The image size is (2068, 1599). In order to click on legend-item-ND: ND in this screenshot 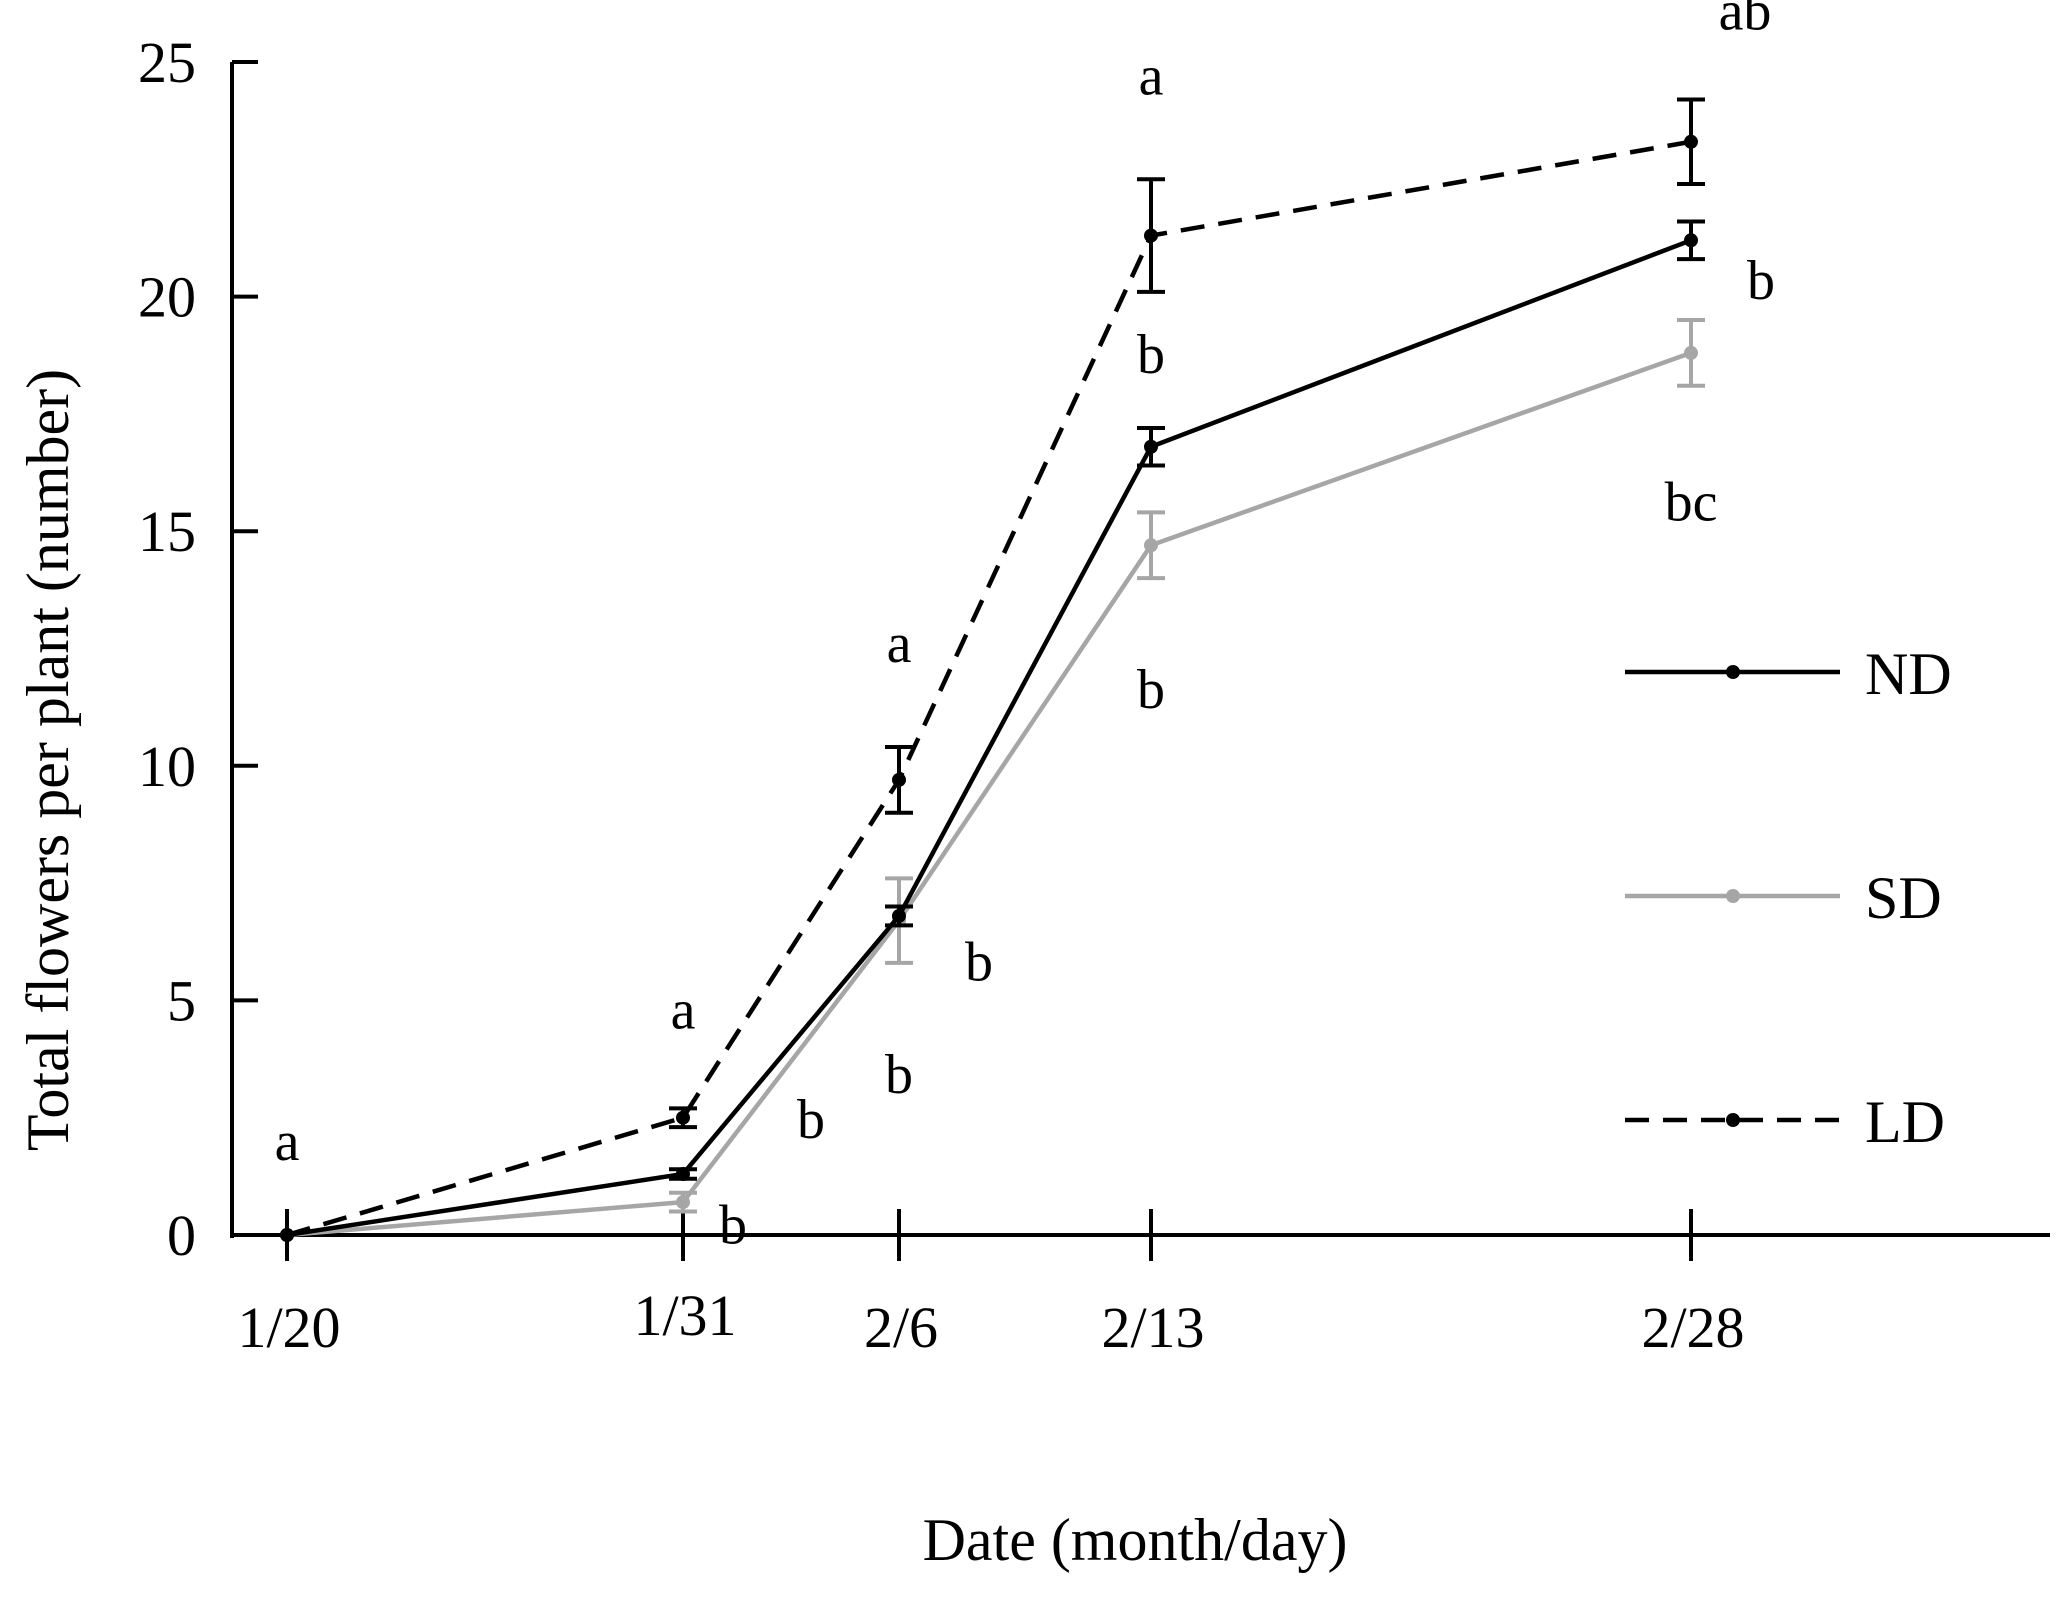, I will do `click(1788, 674)`.